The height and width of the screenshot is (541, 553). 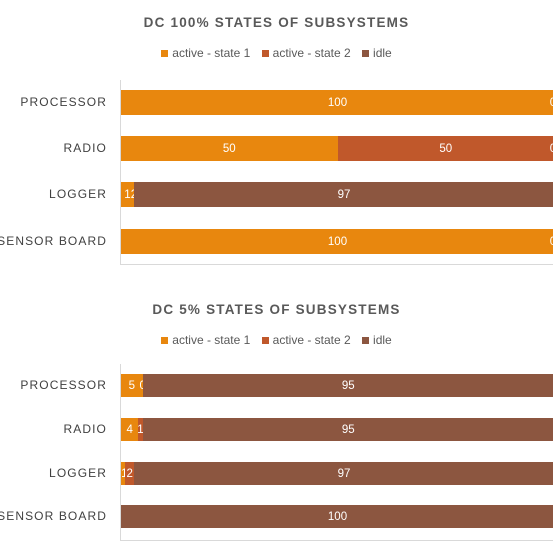 I want to click on bar-row: SENSOR BOARD0100, so click(x=337, y=516).